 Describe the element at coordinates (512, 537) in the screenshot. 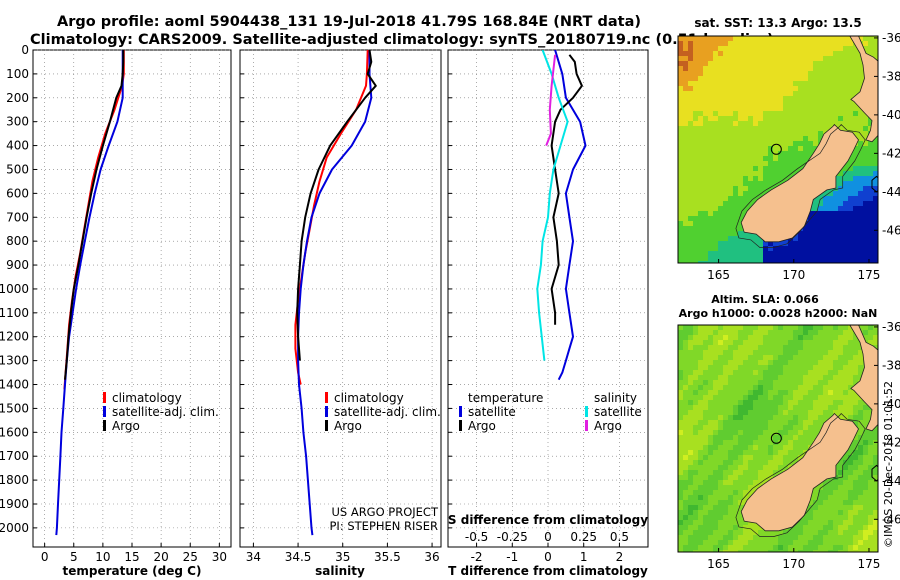

I see `s-tick-label: -0.25` at that location.